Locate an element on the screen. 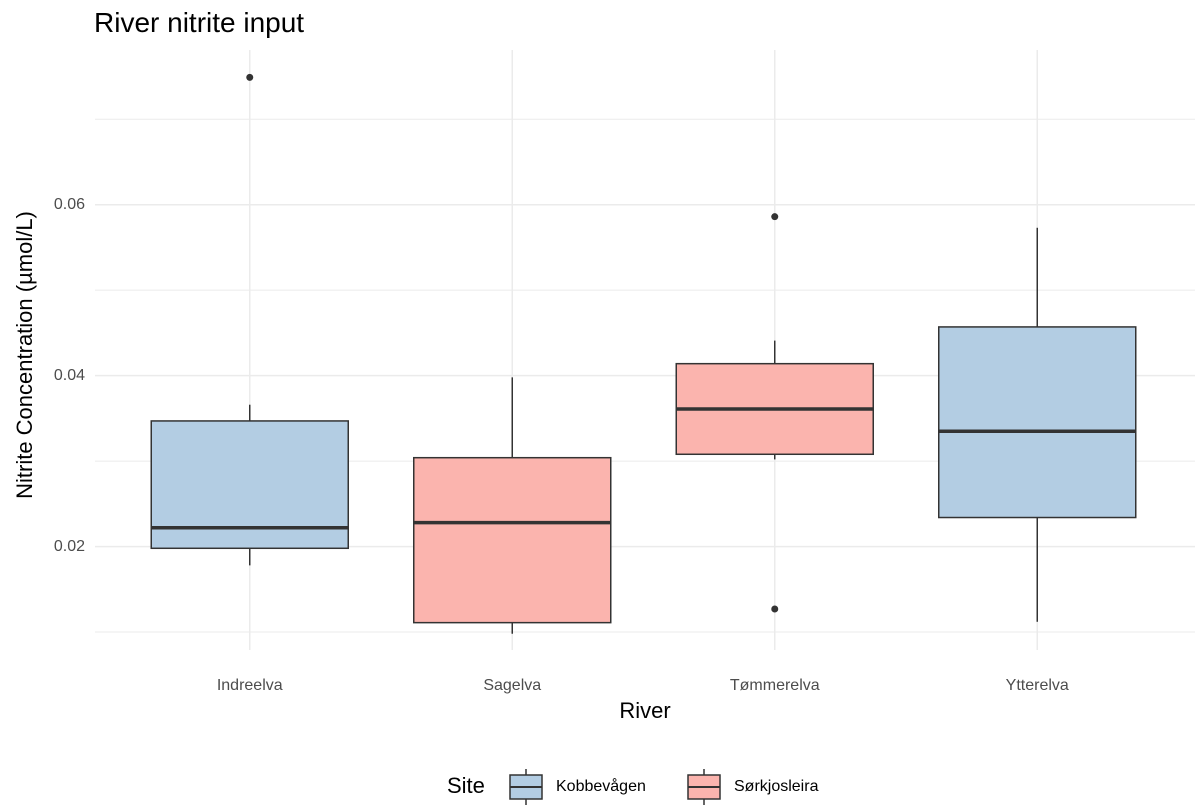 The height and width of the screenshot is (805, 1195). y-tick-label: 0.04 is located at coordinates (69, 375).